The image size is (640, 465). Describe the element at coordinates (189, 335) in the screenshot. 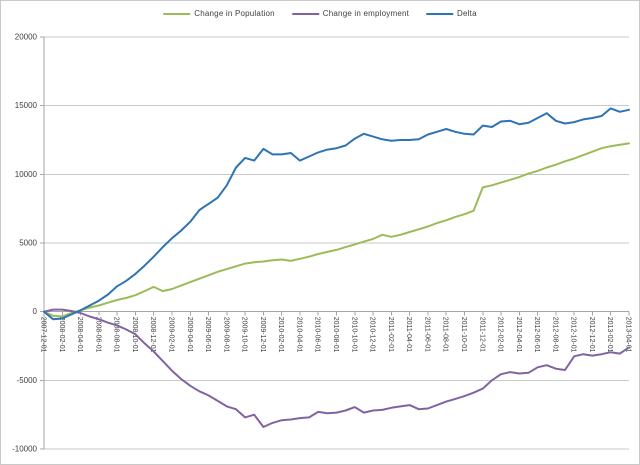

I see `x-axis-label: 2009-04-01` at that location.